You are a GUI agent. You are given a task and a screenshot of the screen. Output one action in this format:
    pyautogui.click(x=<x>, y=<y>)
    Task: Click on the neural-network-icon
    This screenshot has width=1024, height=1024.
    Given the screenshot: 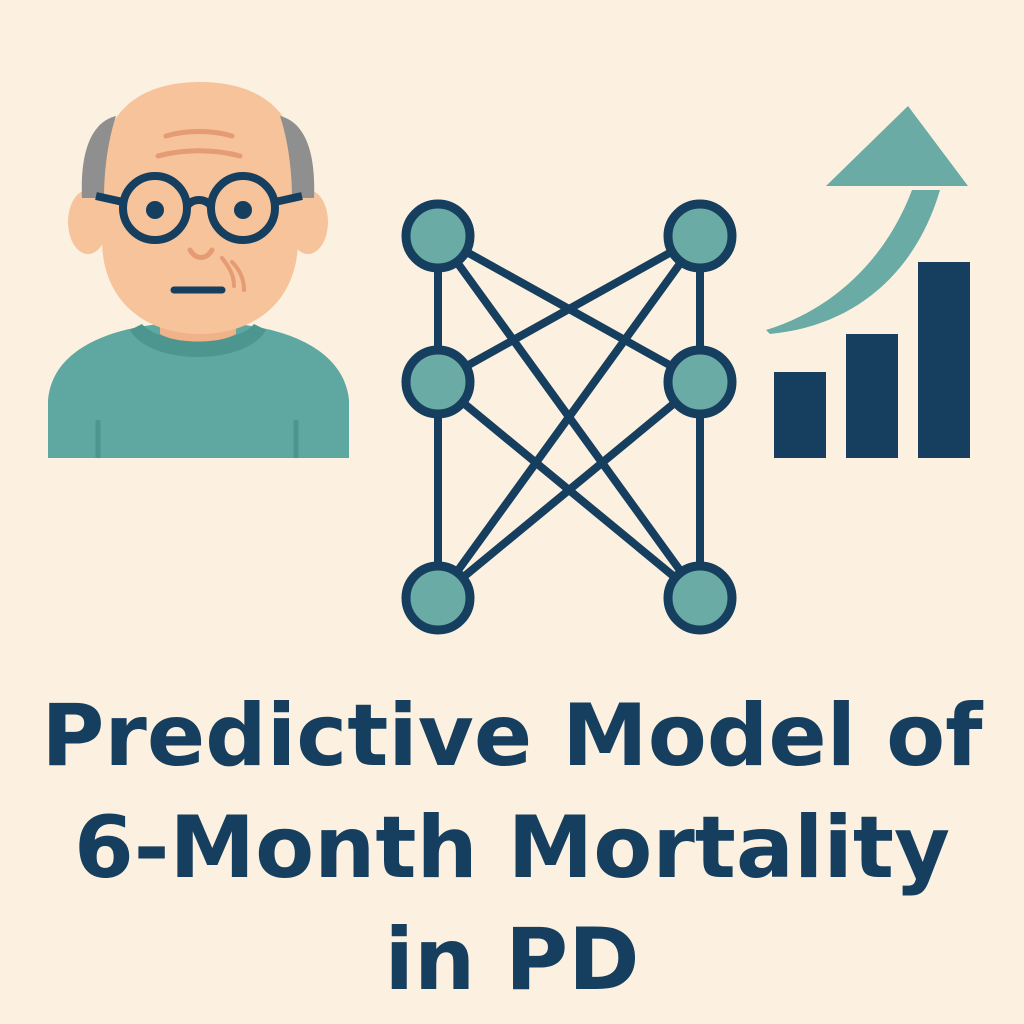 What is the action you would take?
    pyautogui.click(x=569, y=417)
    